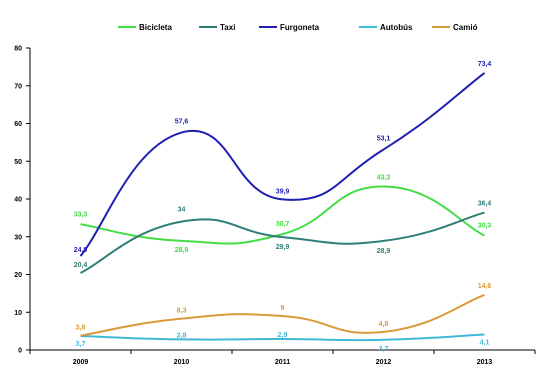 This screenshot has width=550, height=367. What do you see at coordinates (20, 351) in the screenshot?
I see `y-tick-label: 0` at bounding box center [20, 351].